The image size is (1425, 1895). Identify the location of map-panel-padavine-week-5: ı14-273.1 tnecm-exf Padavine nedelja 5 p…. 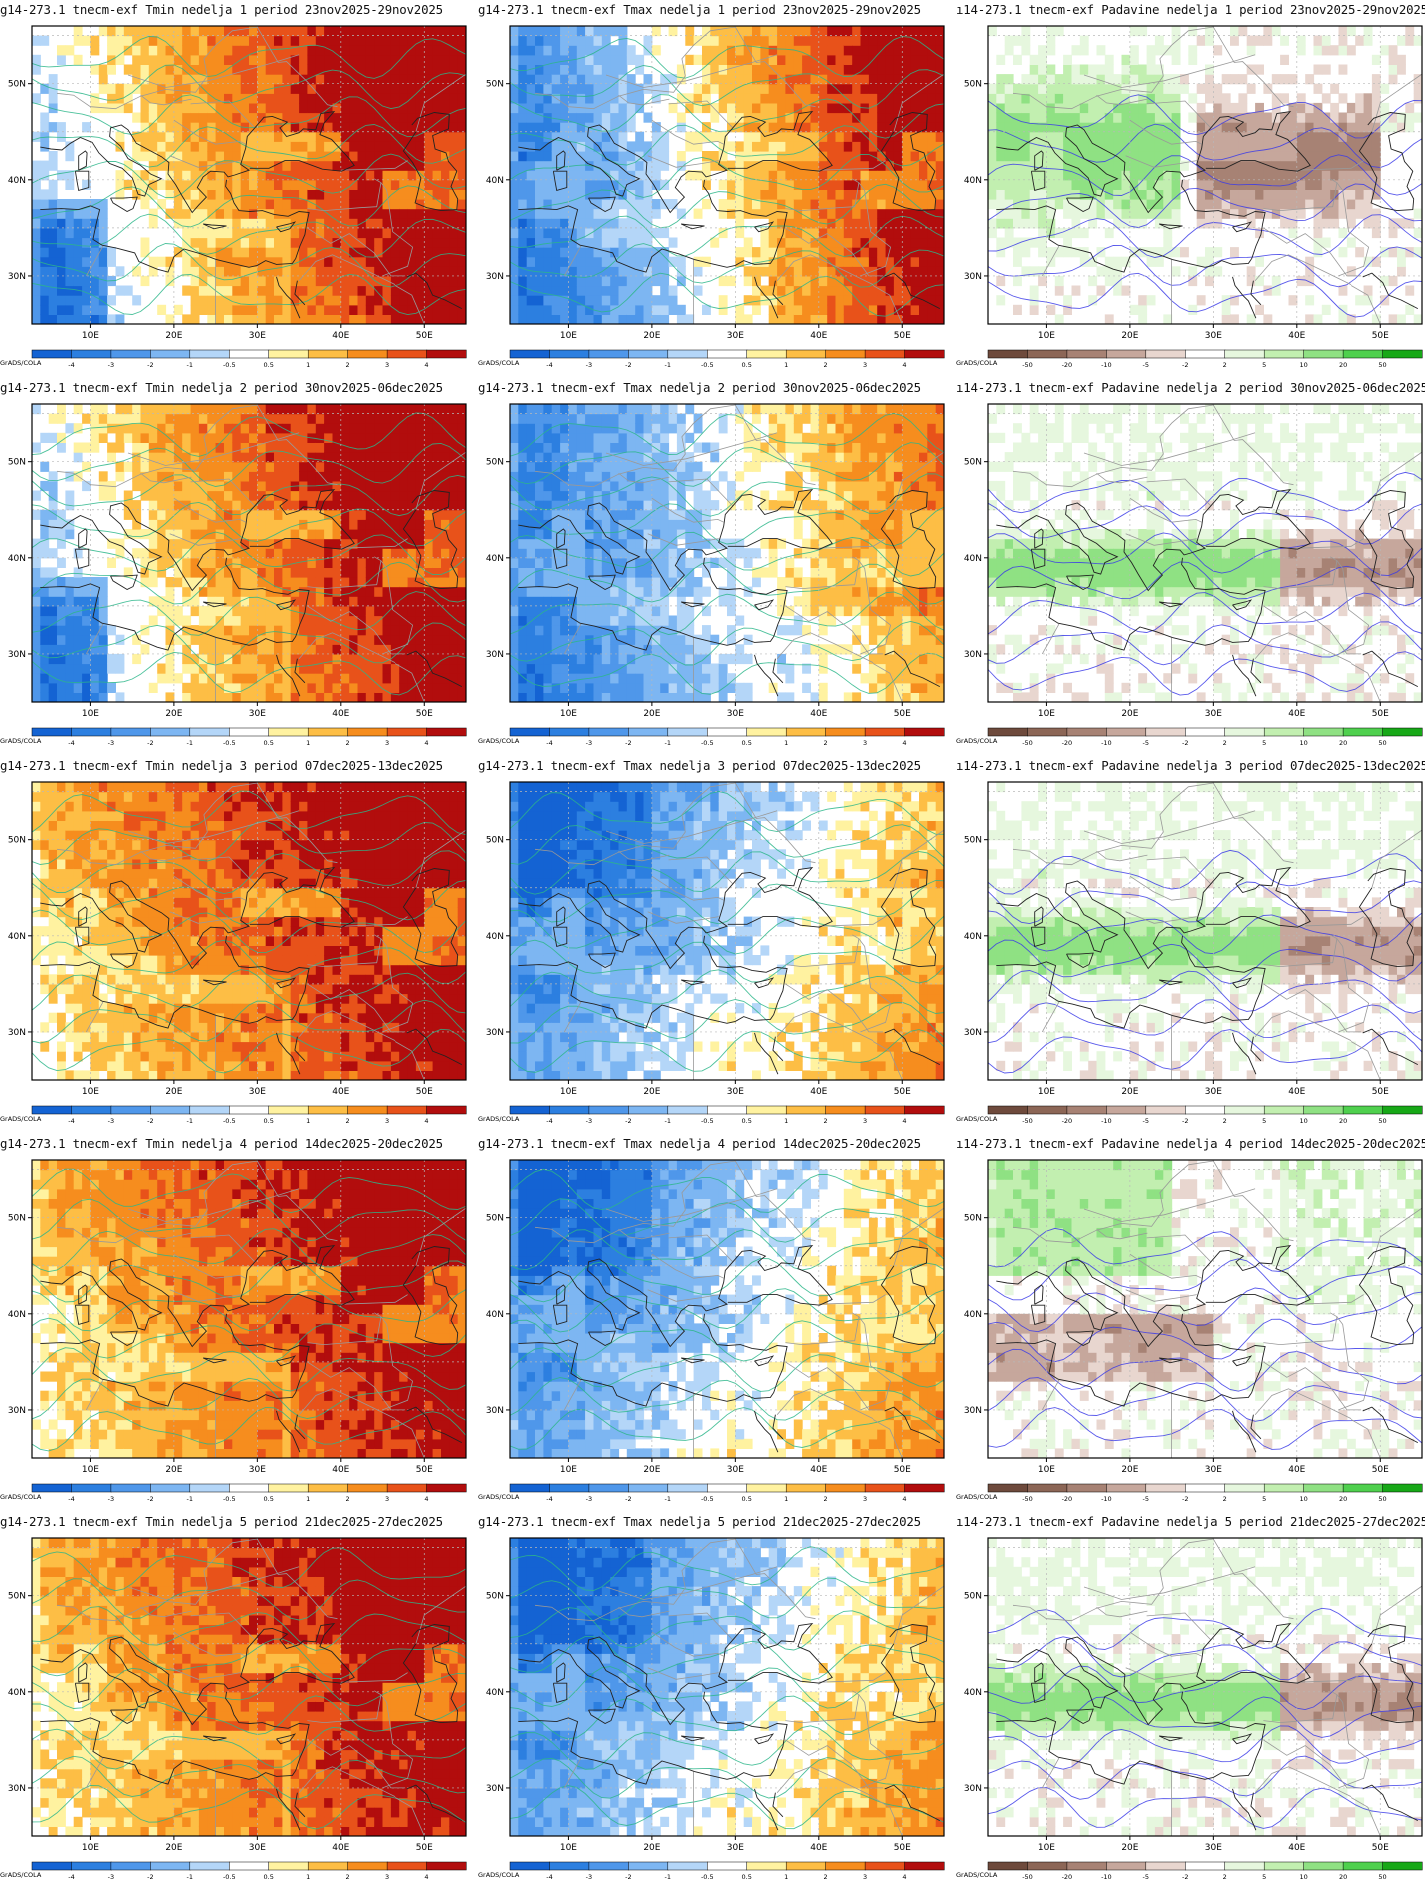
(1190, 1699).